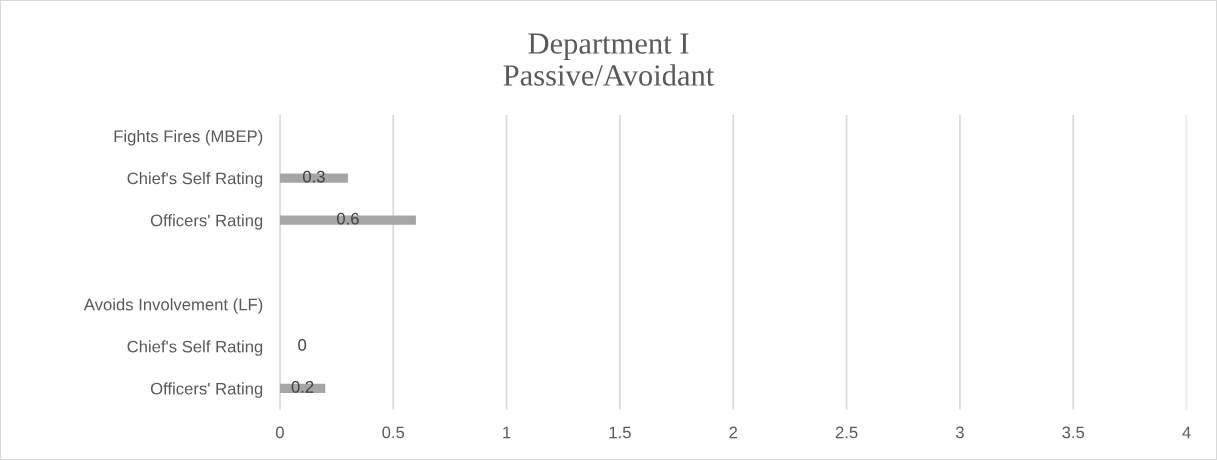 This screenshot has width=1217, height=460. I want to click on chart-title: Department I Passive/Avoidant, so click(609, 59).